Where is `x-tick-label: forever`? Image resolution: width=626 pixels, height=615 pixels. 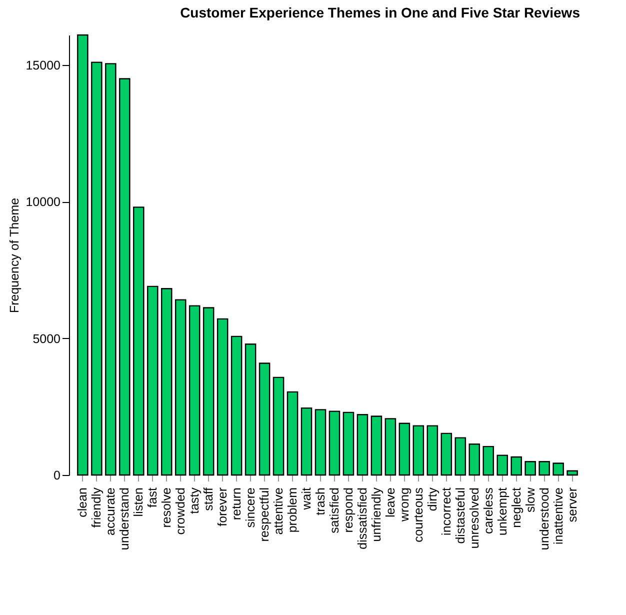 x-tick-label: forever is located at coordinates (223, 507).